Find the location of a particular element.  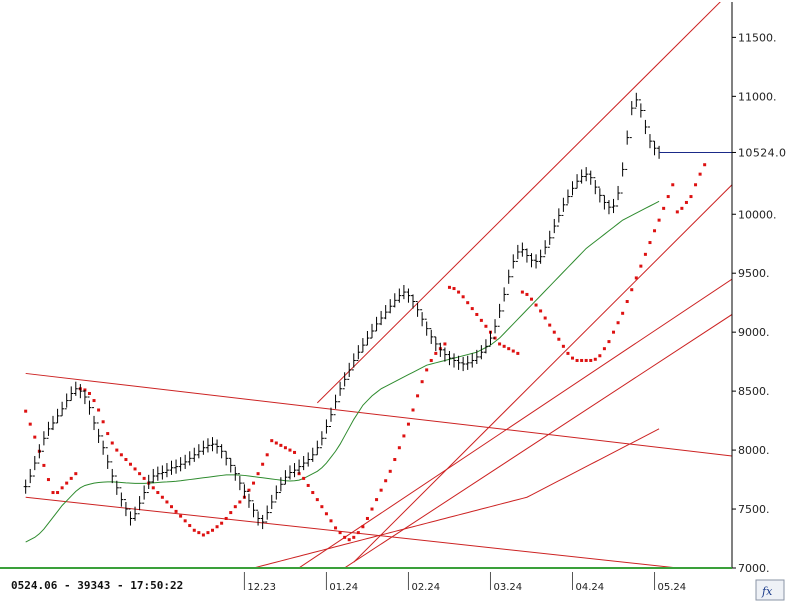

status-readout: 0524.06 - 39343 - 17:50:22 is located at coordinates (97, 585).